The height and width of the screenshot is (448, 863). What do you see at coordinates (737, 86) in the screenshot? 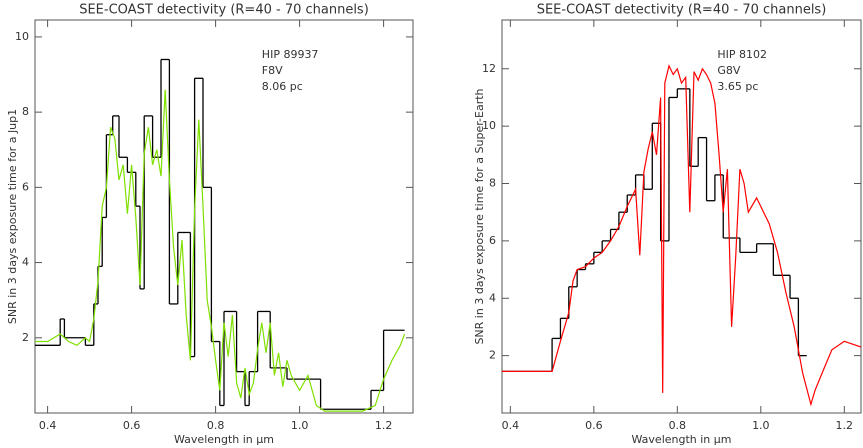
I see `annotation: 3.65 pc` at bounding box center [737, 86].